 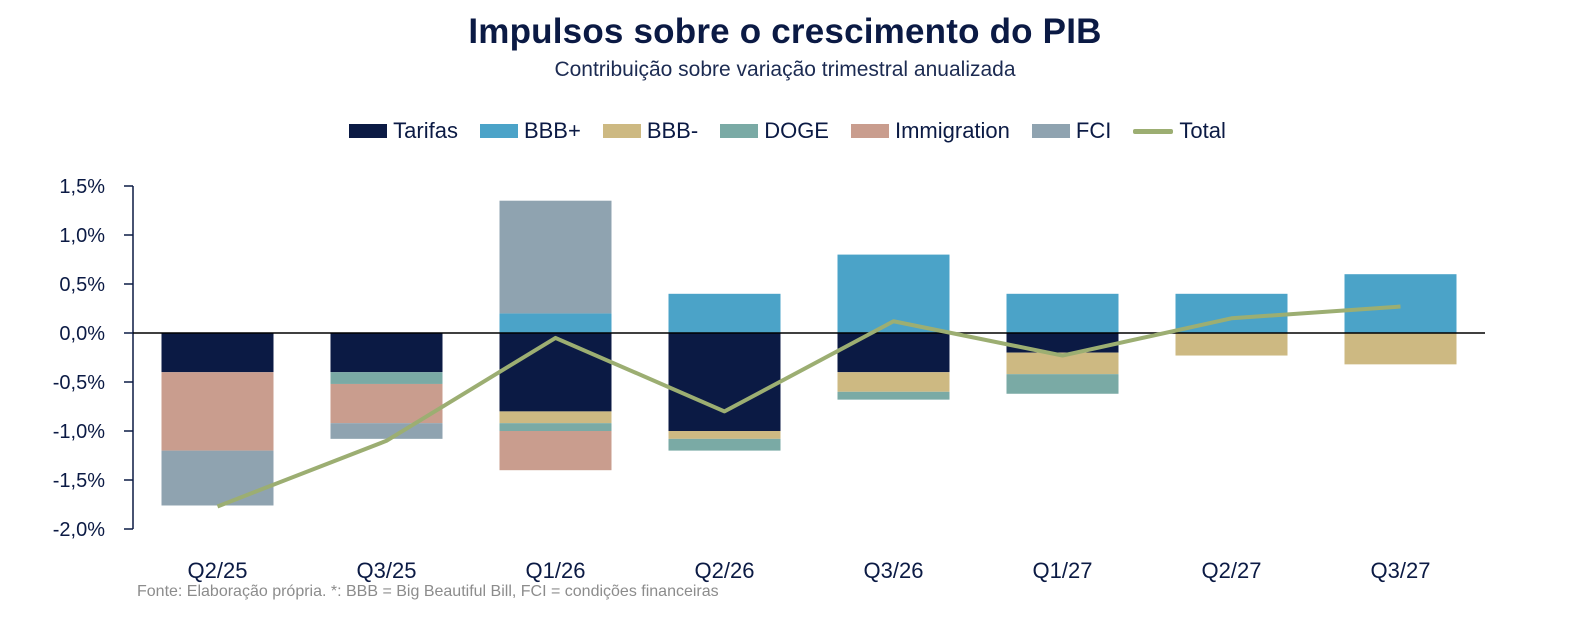 I want to click on bar-bbb--Q2-27, so click(x=1231, y=344).